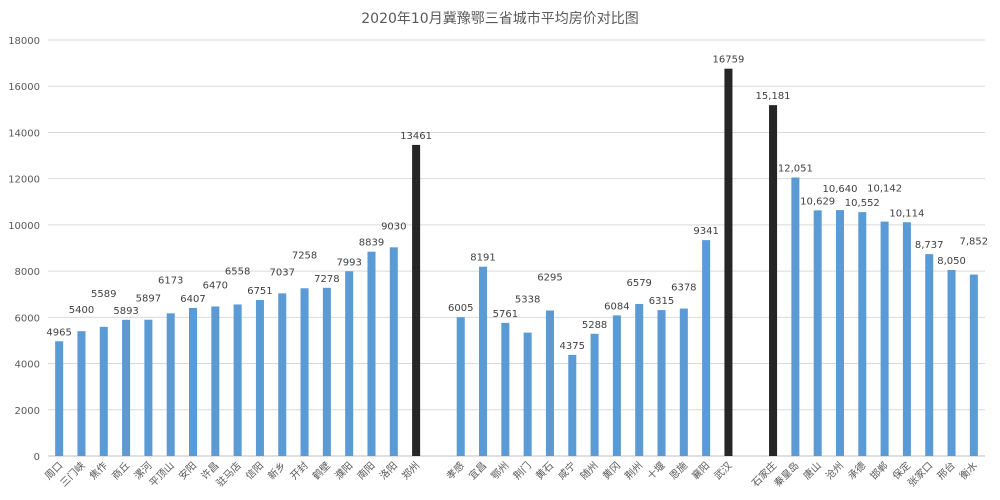  Describe the element at coordinates (254, 471) in the screenshot. I see `x-tick-label: 信阳` at that location.